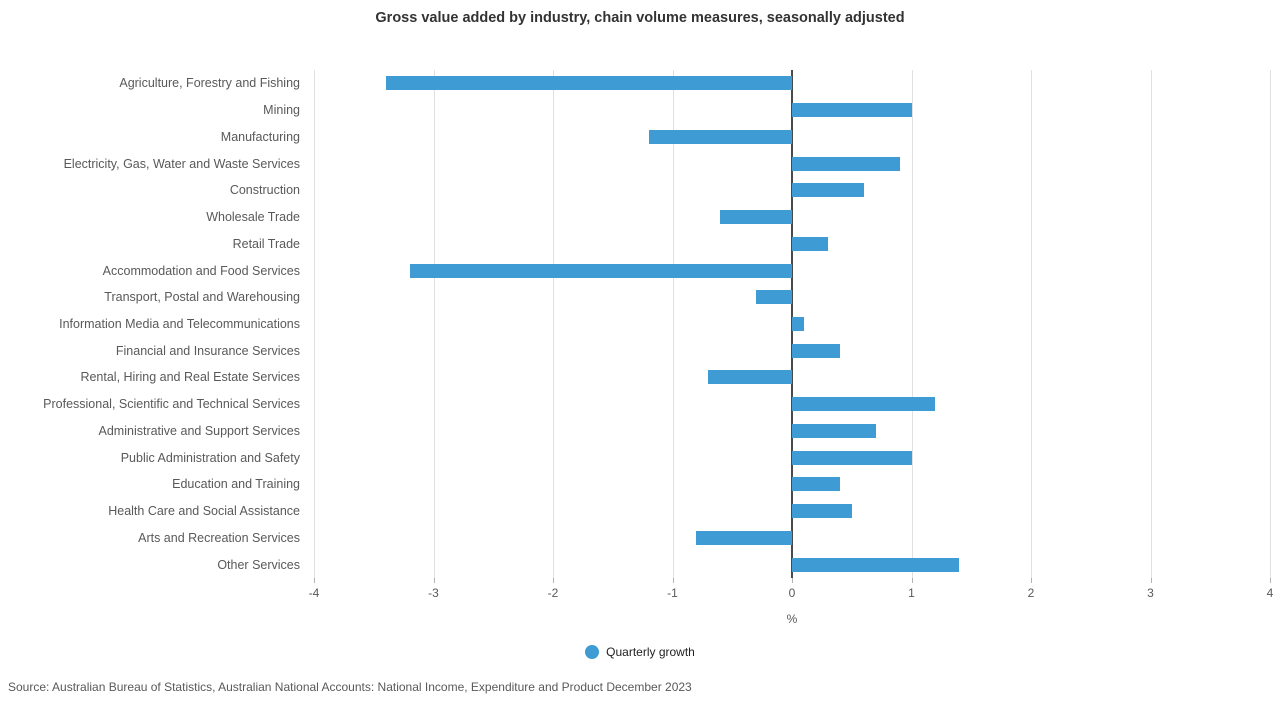 The image size is (1280, 711). Describe the element at coordinates (846, 163) in the screenshot. I see `bar-electricity-gas-water-and-waste-services` at that location.